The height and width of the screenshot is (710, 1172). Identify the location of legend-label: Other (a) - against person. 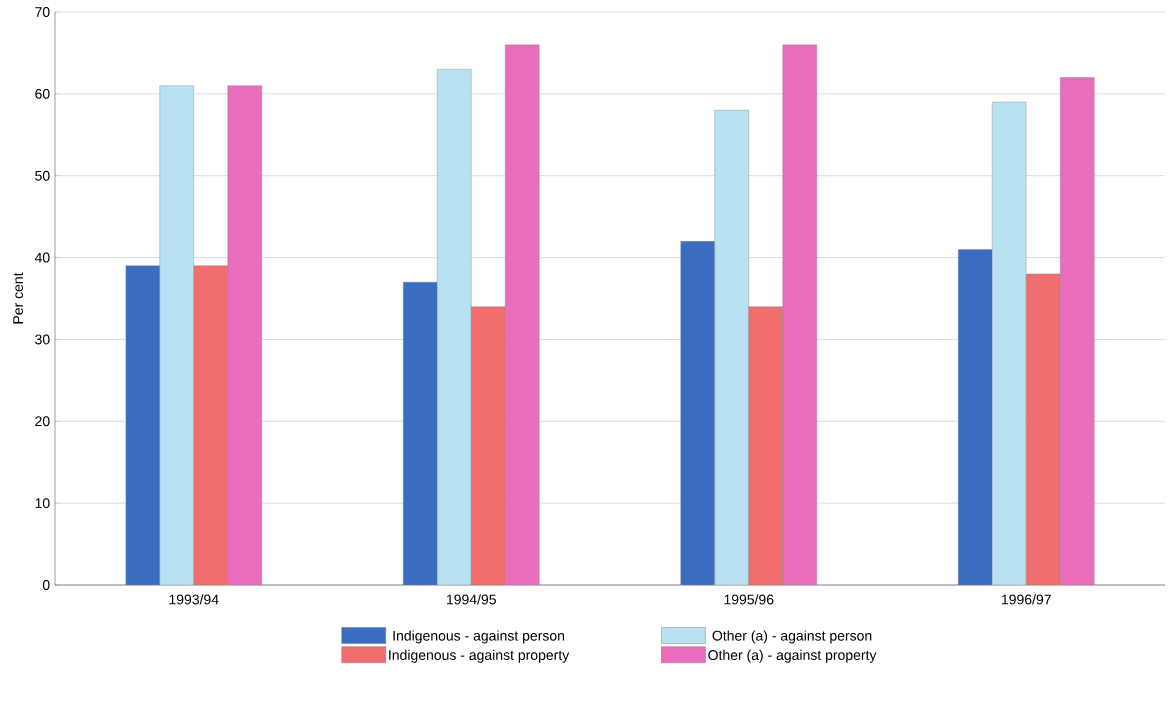
(792, 637).